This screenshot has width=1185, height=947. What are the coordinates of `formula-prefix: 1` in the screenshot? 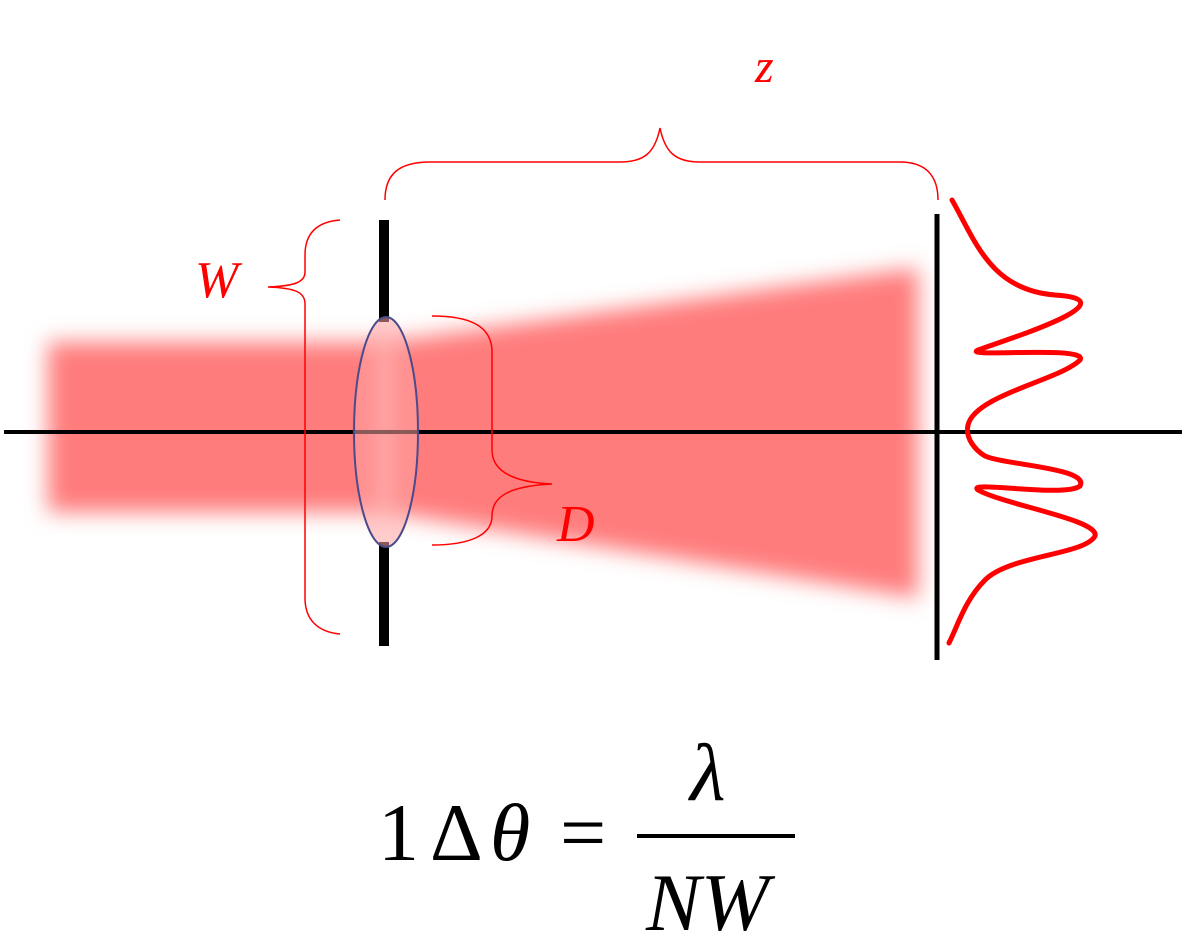 It's located at (398, 832).